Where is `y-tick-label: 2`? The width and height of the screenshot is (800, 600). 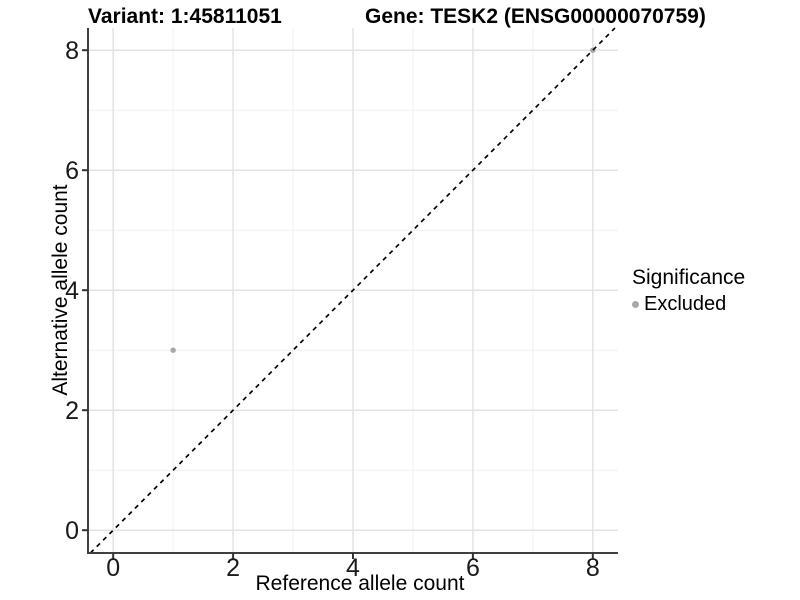
y-tick-label: 2 is located at coordinates (72, 411).